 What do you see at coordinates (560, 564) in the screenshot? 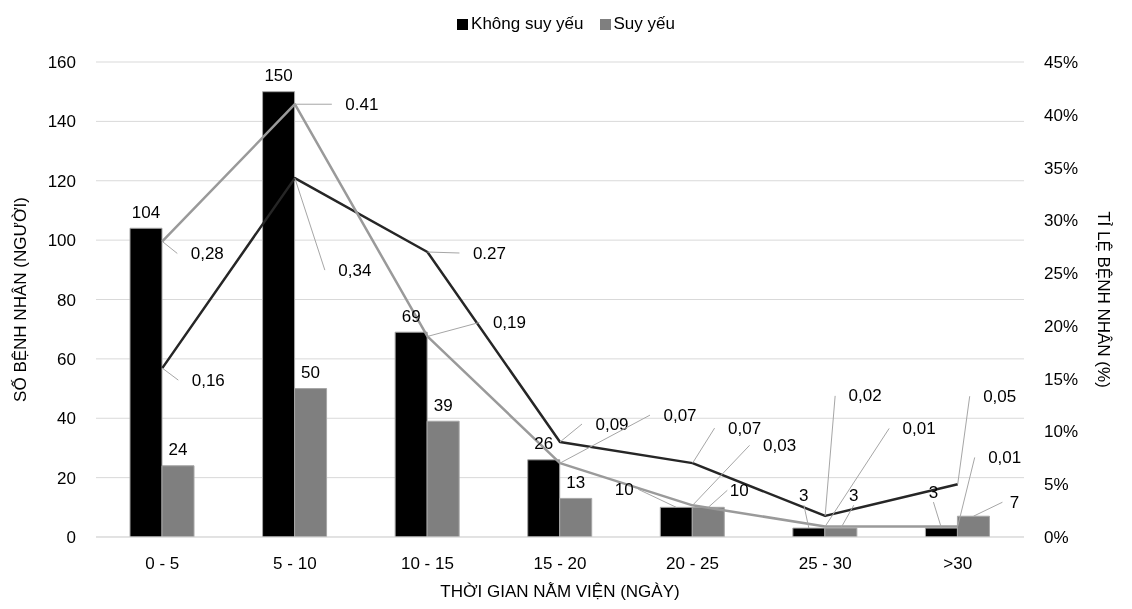
I see `x-tick-label: 15 - 20` at bounding box center [560, 564].